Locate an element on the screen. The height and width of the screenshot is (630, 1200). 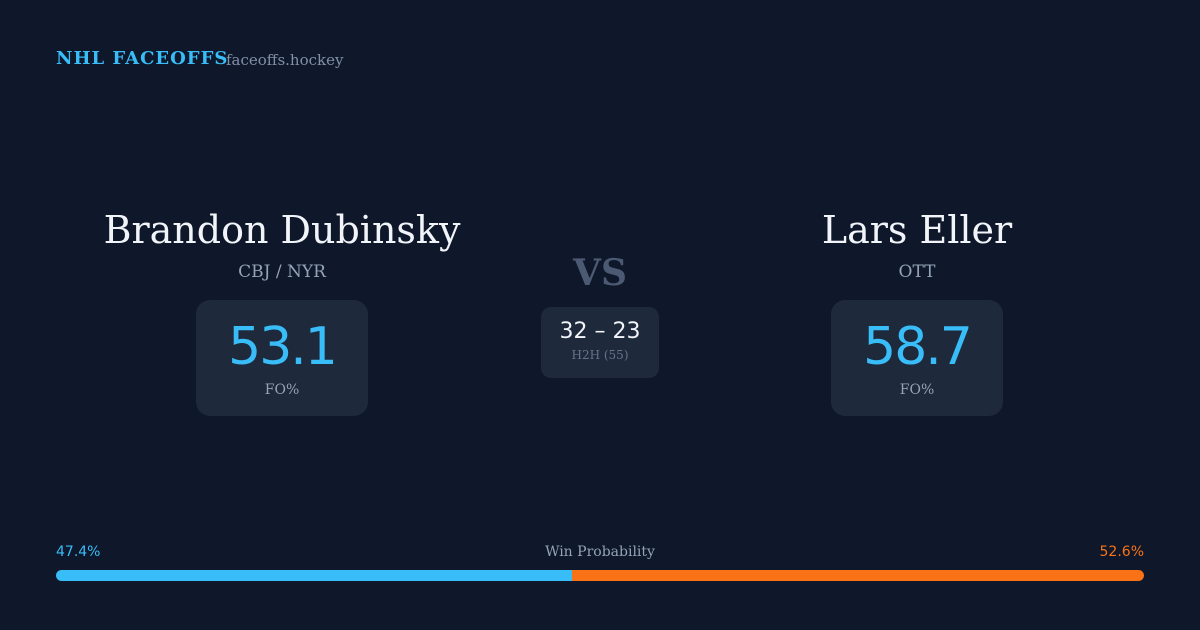
brand: NHL FACEOFFS is located at coordinates (142, 58).